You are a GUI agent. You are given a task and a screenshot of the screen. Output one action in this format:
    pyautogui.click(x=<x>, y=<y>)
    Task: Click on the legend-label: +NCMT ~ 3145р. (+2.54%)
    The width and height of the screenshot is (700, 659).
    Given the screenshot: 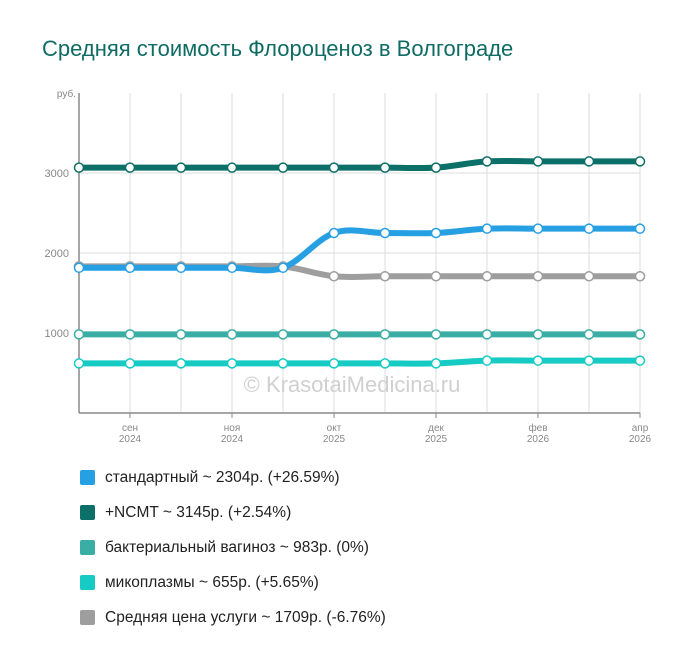 What is the action you would take?
    pyautogui.click(x=198, y=512)
    